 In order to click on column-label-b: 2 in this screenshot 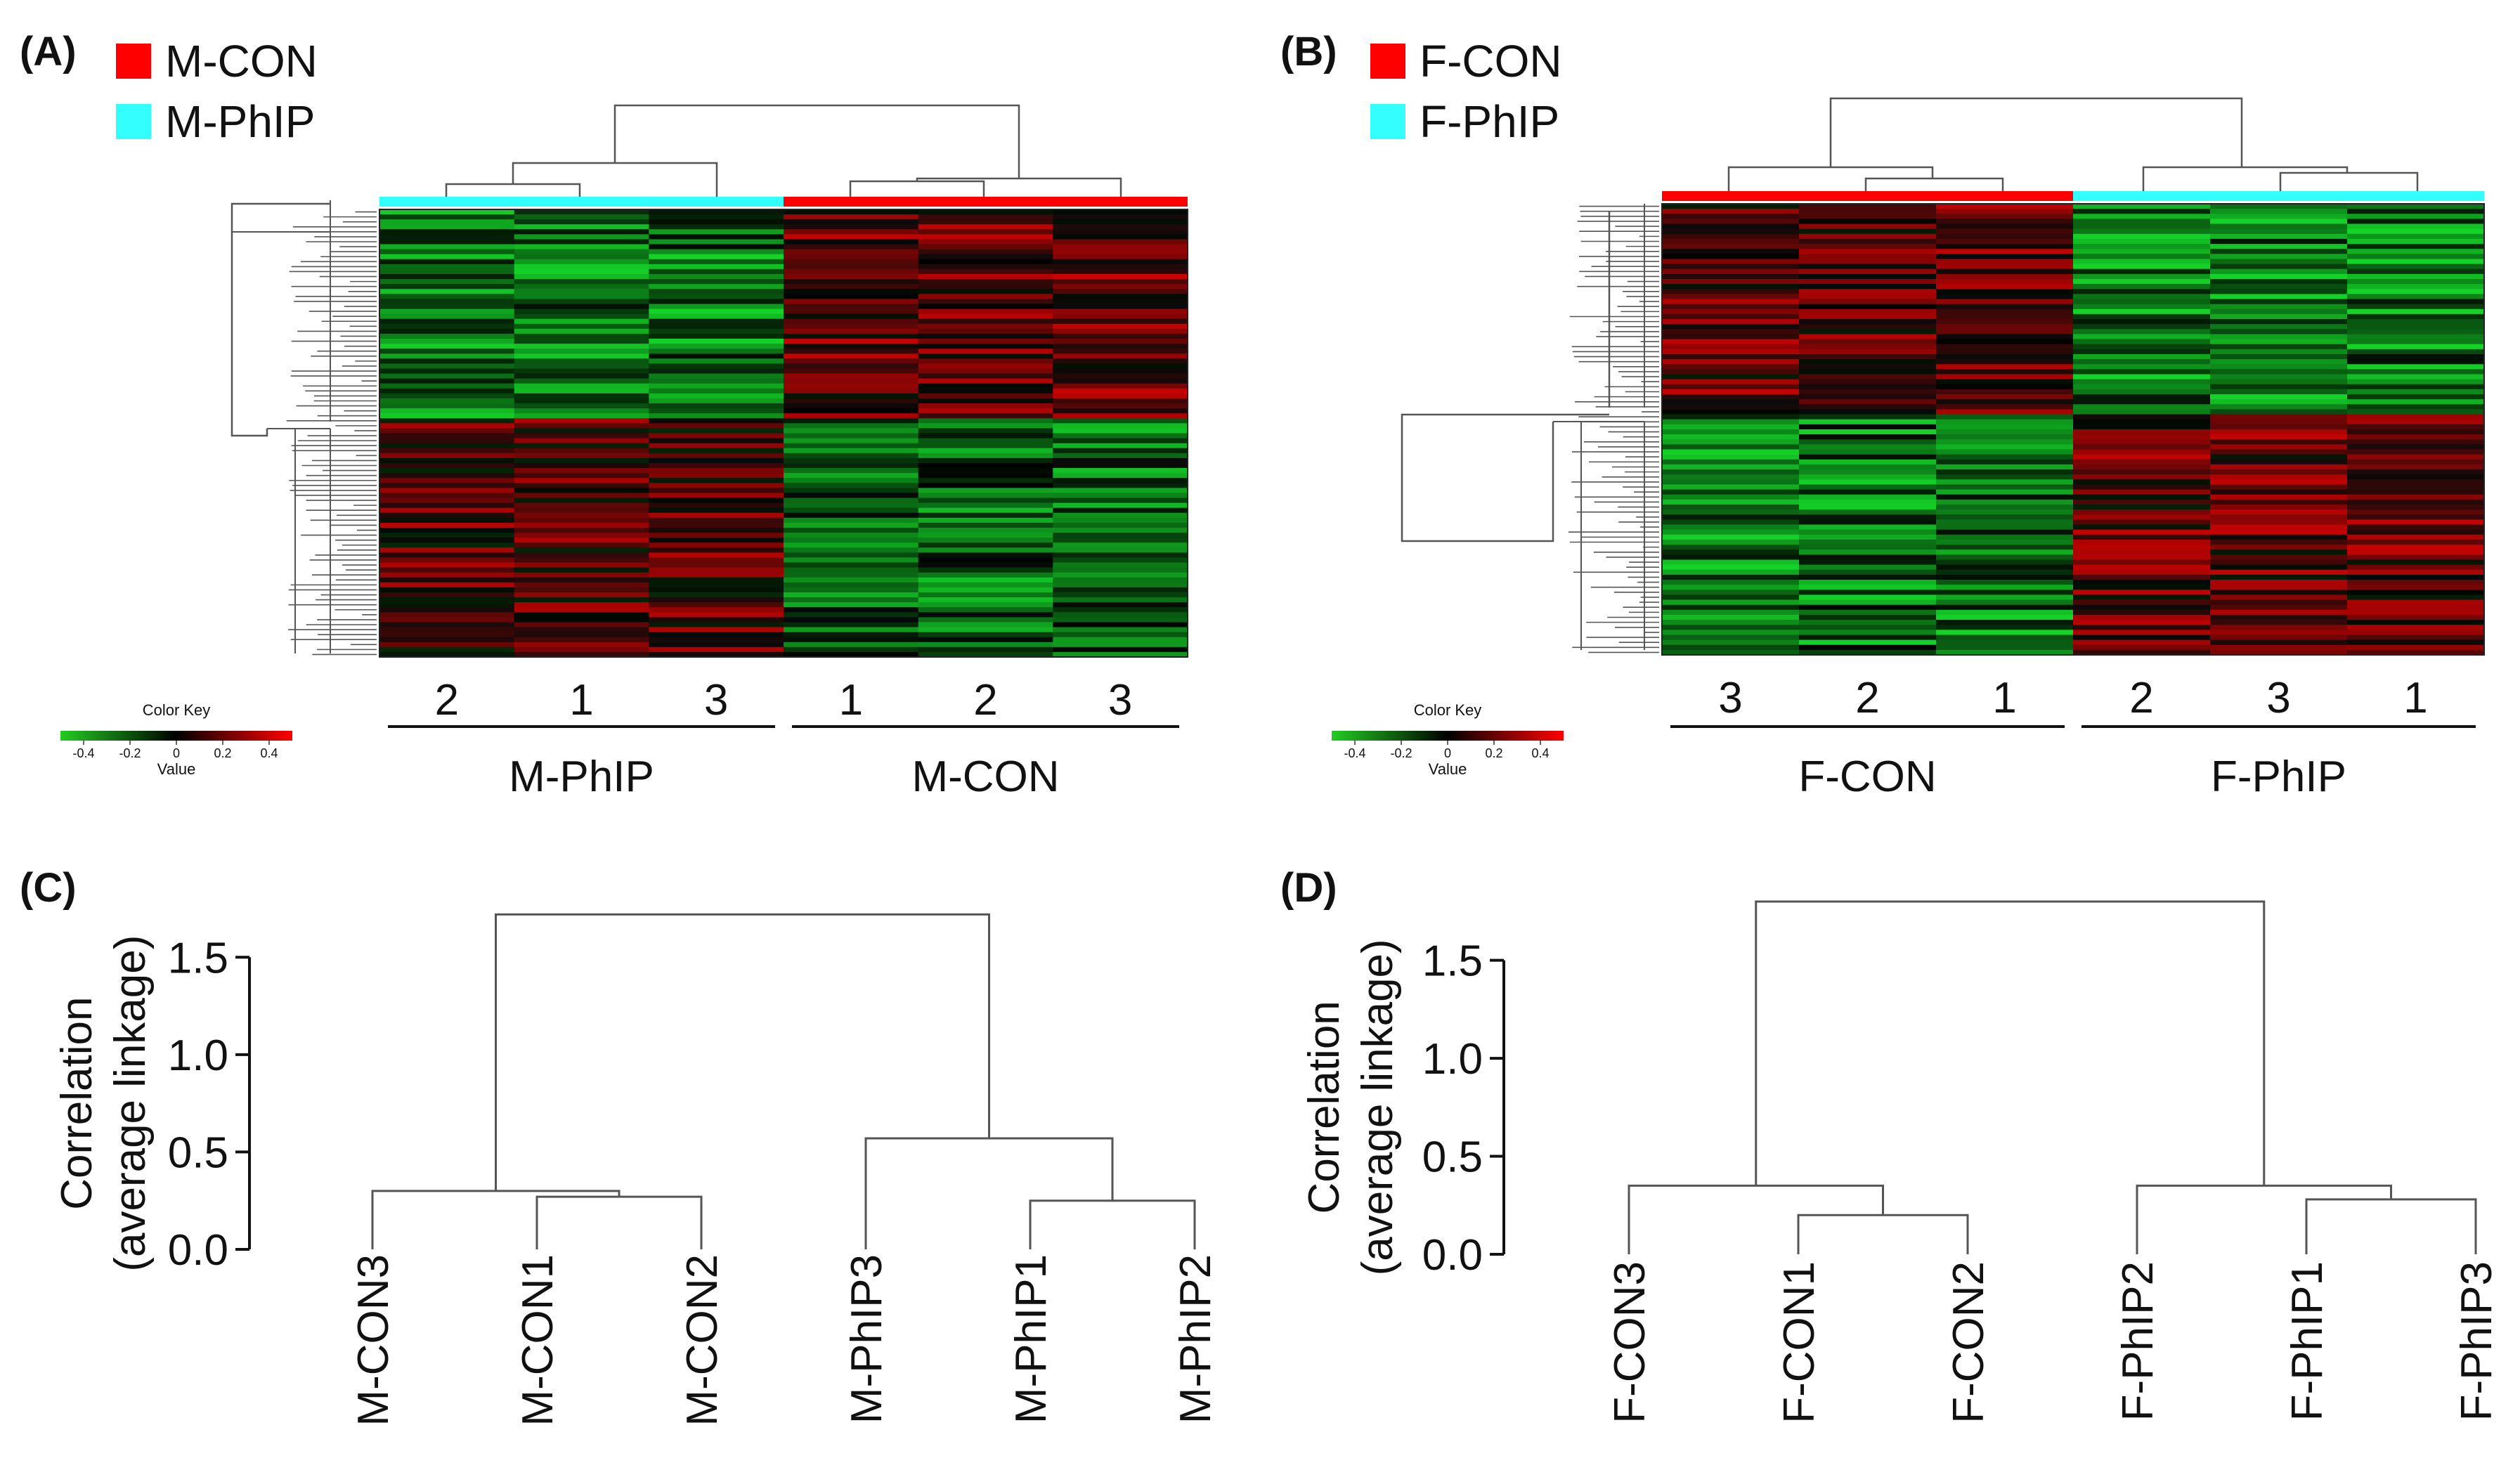, I will do `click(1867, 698)`.